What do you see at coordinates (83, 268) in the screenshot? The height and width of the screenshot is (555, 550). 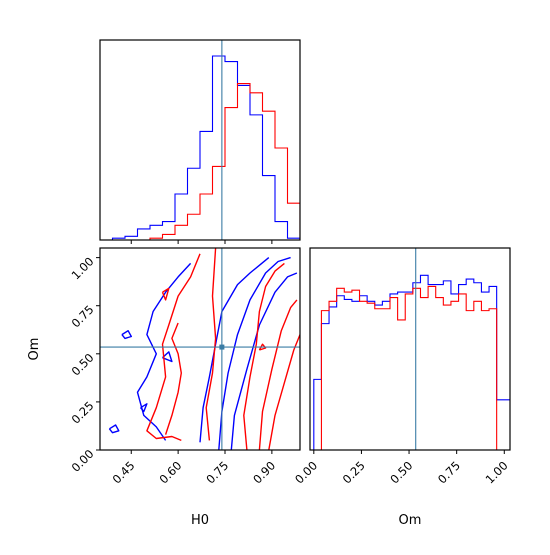 I see `joint-ytick-4-label: 1.00` at bounding box center [83, 268].